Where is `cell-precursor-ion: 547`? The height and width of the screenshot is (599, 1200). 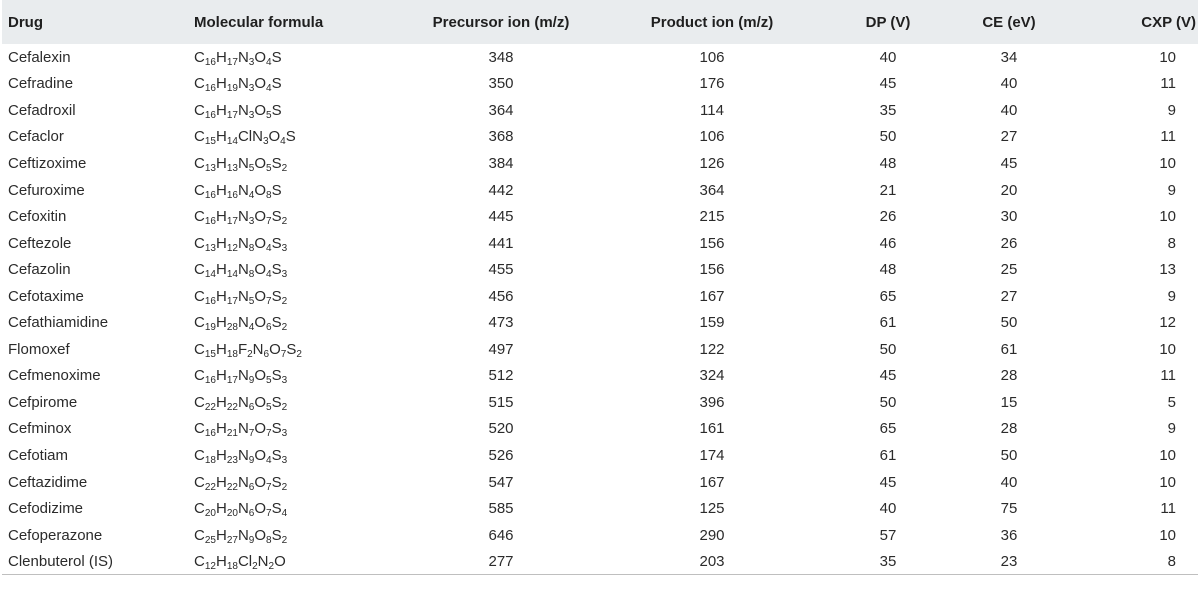 cell-precursor-ion: 547 is located at coordinates (501, 482).